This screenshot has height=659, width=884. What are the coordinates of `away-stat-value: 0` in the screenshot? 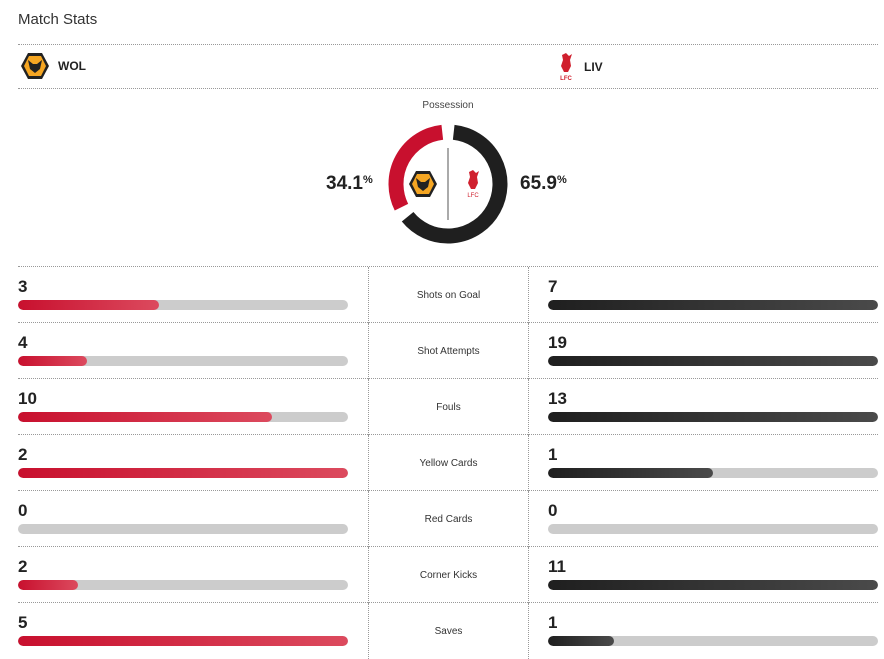 It's located at (553, 510).